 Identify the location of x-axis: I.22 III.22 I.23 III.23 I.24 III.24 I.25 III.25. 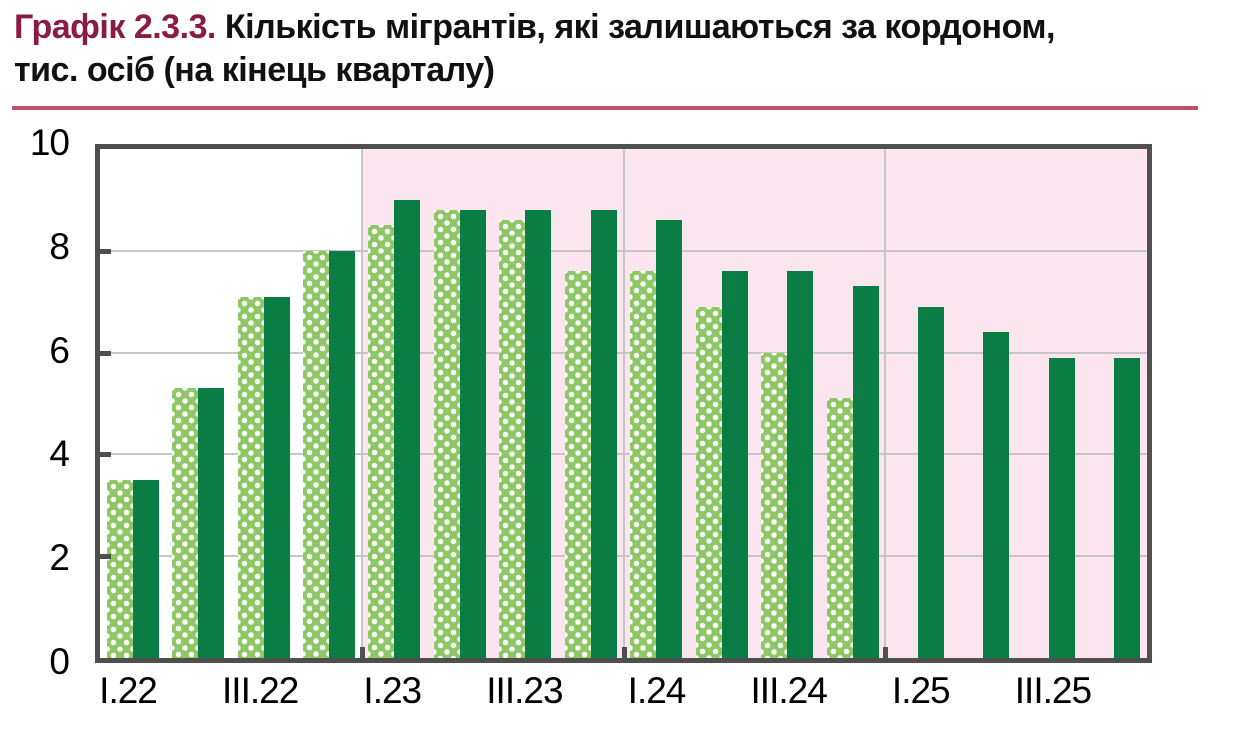
(623, 695).